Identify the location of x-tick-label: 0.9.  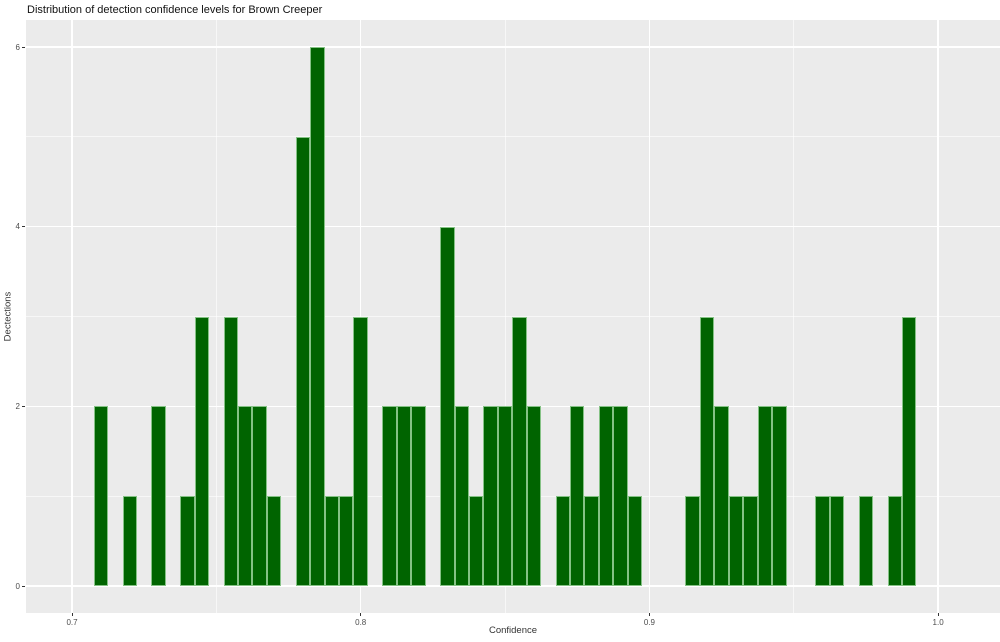
(649, 622).